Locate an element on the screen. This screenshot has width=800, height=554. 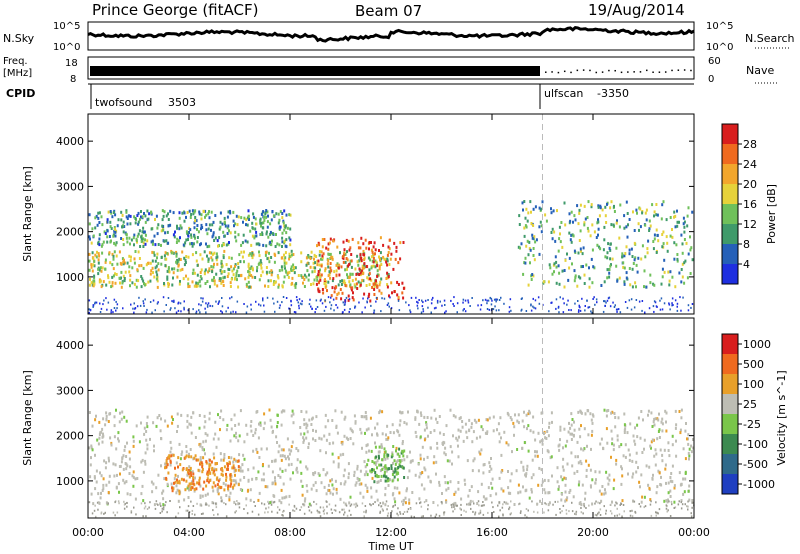
colorbar-tick-label: 4 is located at coordinates (746, 264).